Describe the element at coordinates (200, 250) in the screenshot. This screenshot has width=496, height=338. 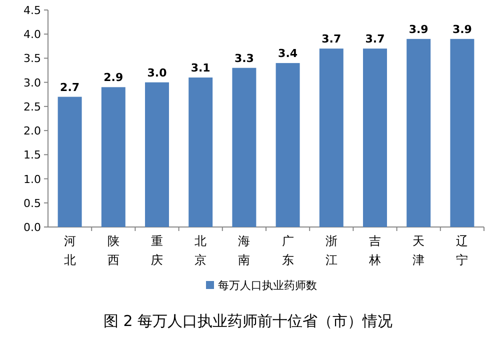
I see `x-tick-label: 北京` at that location.